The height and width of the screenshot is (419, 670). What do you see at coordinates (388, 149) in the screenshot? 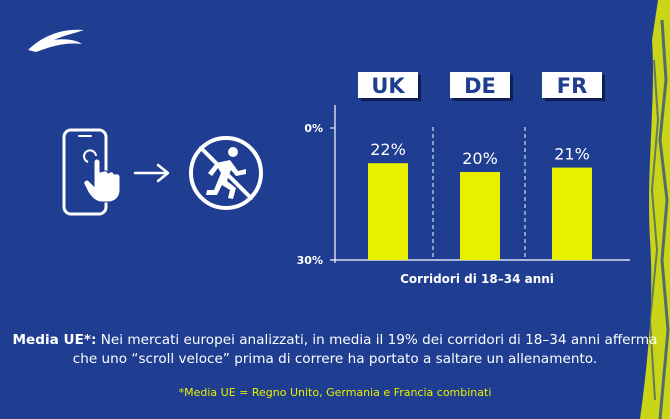
I see `data-label: 22%` at bounding box center [388, 149].